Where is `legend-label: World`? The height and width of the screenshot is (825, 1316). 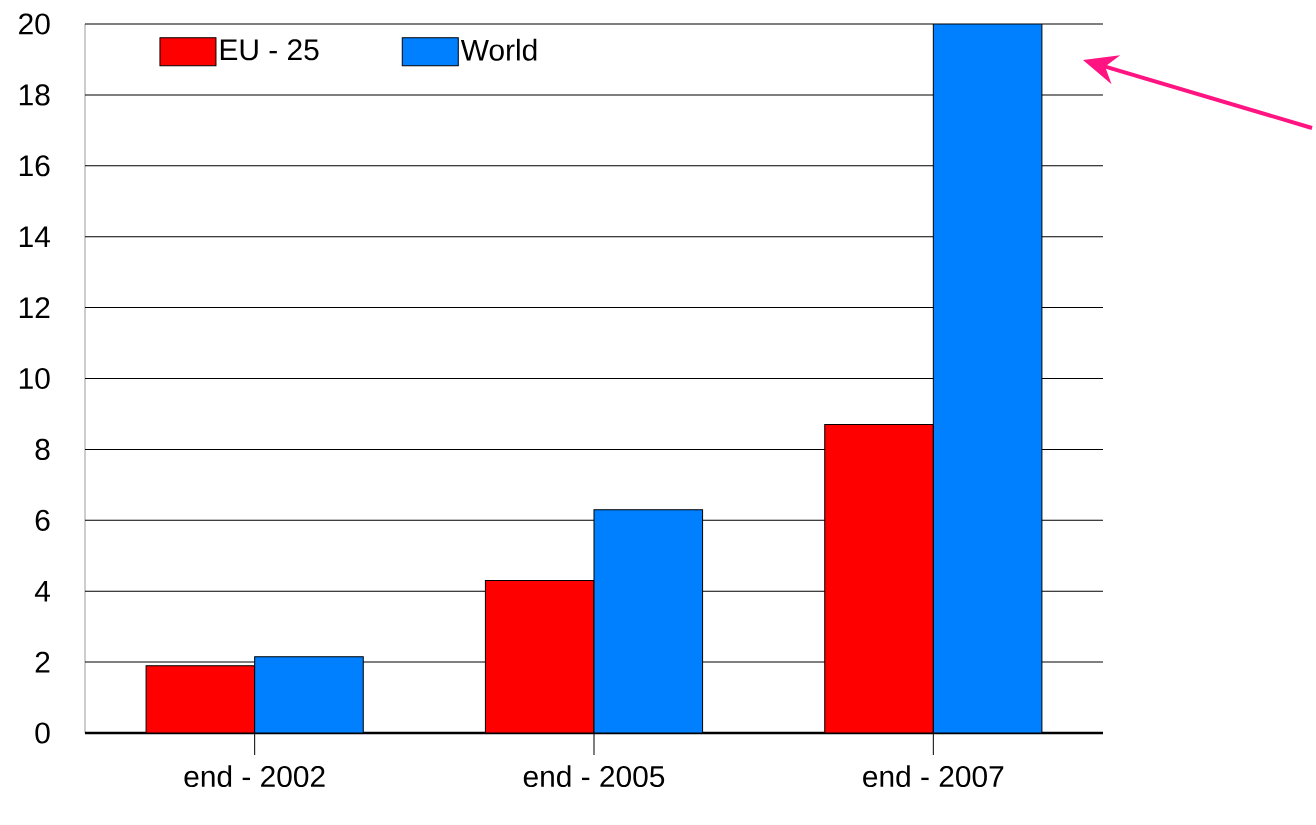
legend-label: World is located at coordinates (498, 49).